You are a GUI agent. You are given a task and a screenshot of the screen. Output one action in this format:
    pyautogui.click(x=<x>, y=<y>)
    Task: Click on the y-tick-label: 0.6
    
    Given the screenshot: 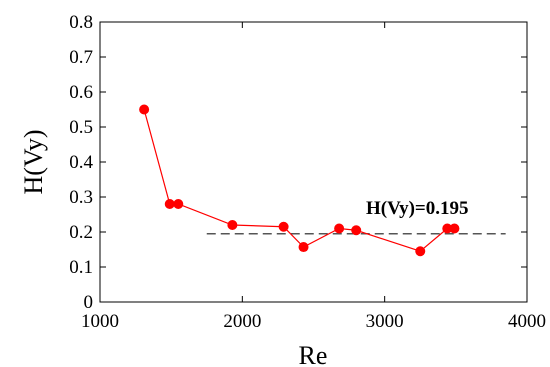 What is the action you would take?
    pyautogui.click(x=81, y=92)
    